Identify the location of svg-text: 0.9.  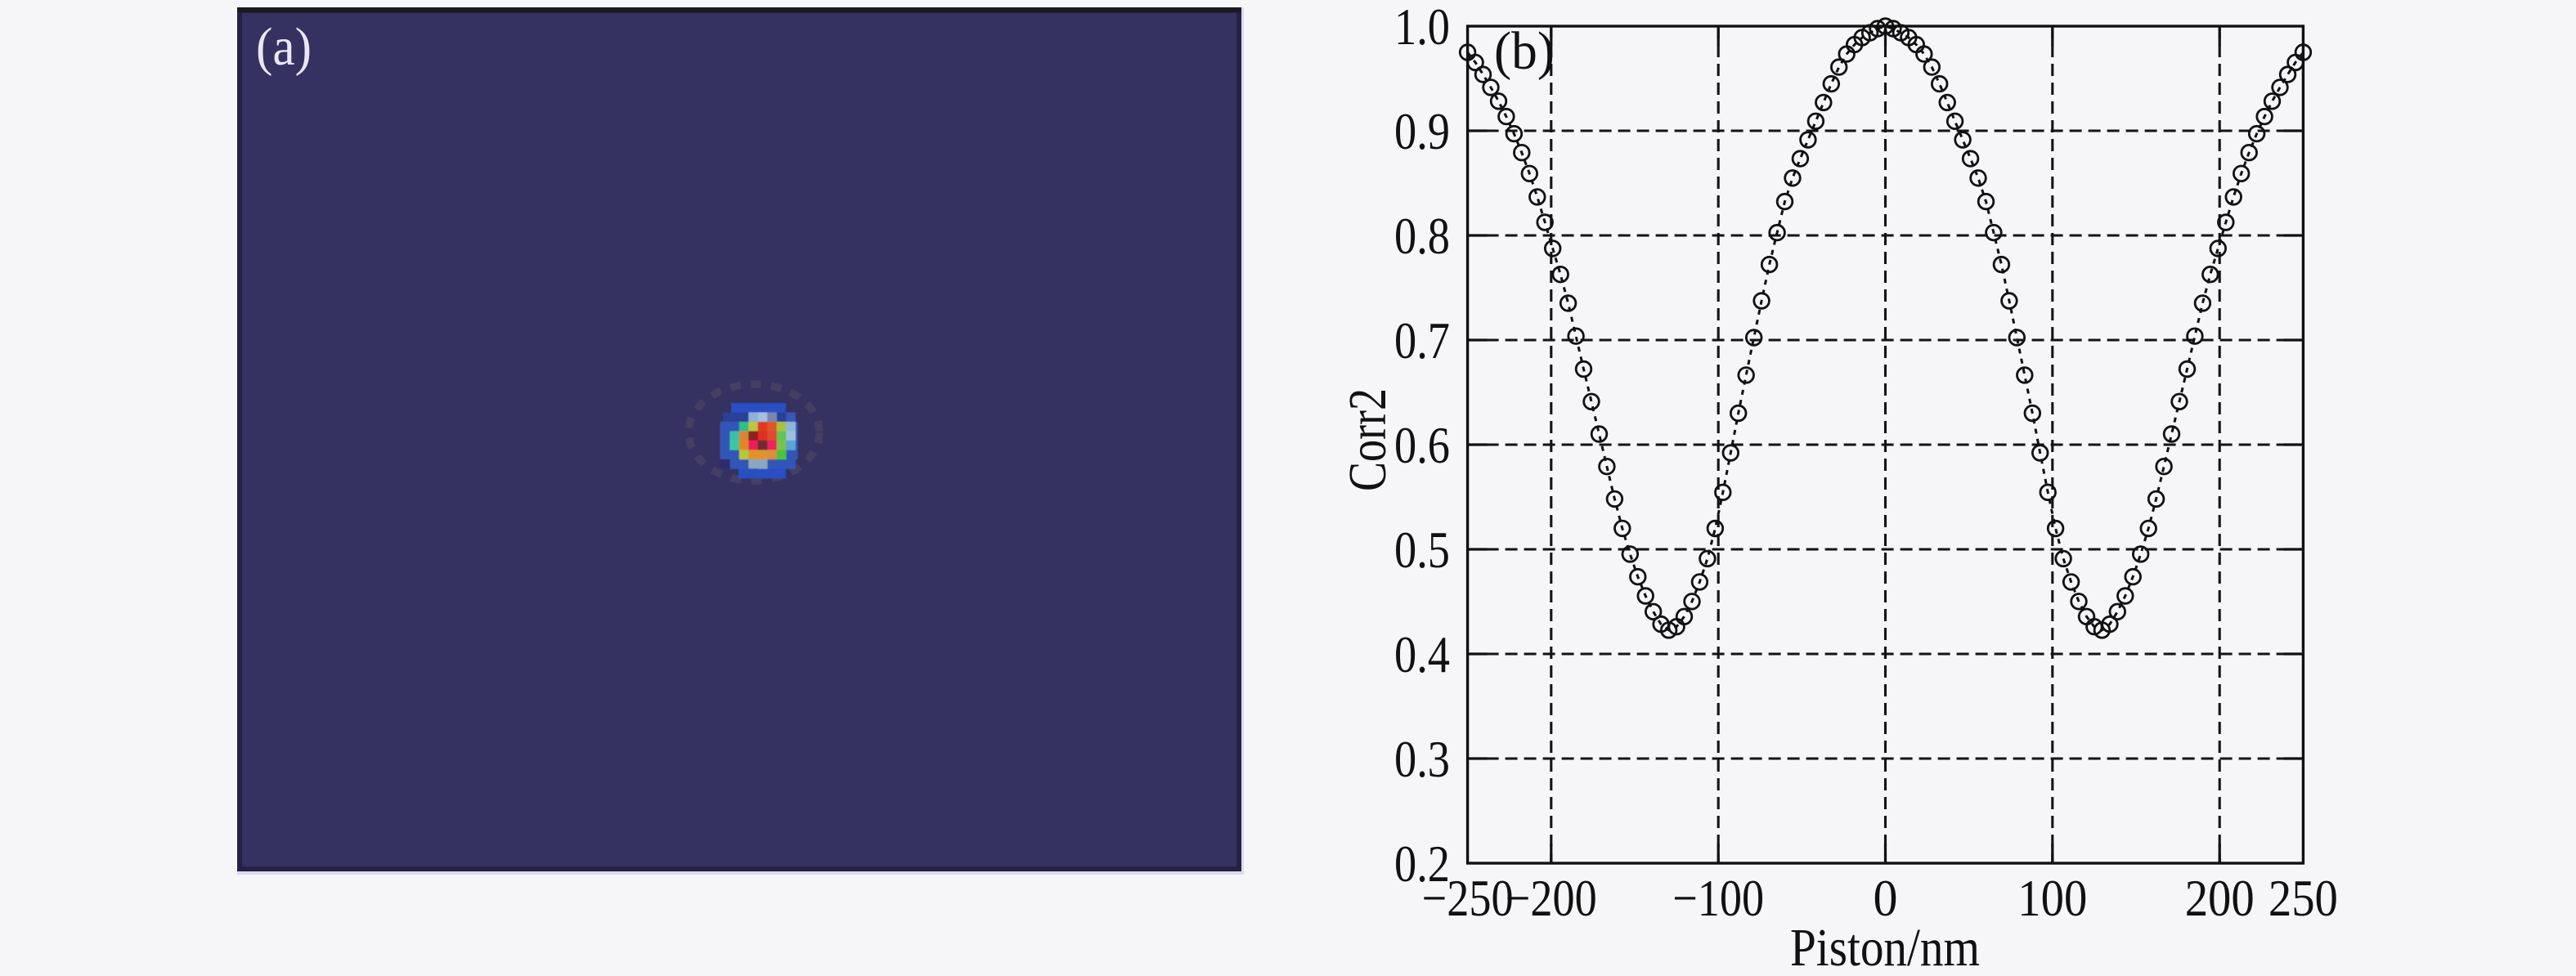
(1422, 131).